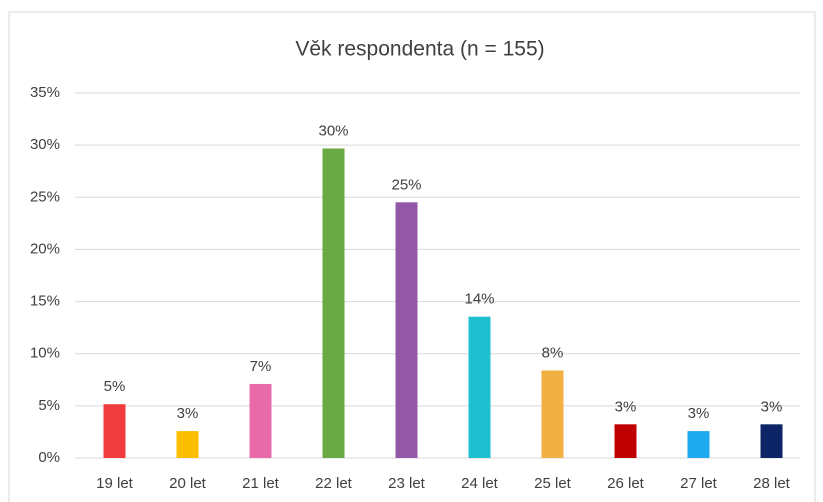 The image size is (823, 502). I want to click on x-tick-label: 19 let, so click(115, 483).